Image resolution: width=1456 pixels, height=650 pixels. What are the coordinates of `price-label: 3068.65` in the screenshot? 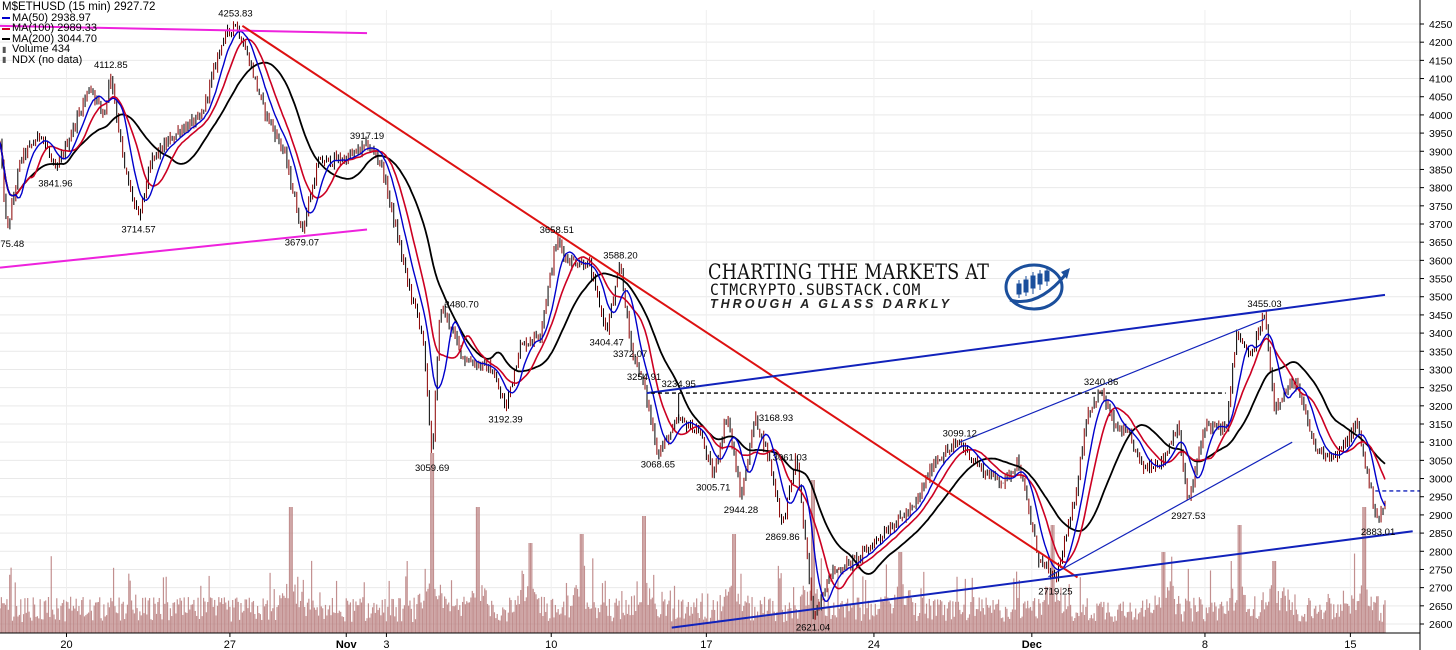 It's located at (658, 465).